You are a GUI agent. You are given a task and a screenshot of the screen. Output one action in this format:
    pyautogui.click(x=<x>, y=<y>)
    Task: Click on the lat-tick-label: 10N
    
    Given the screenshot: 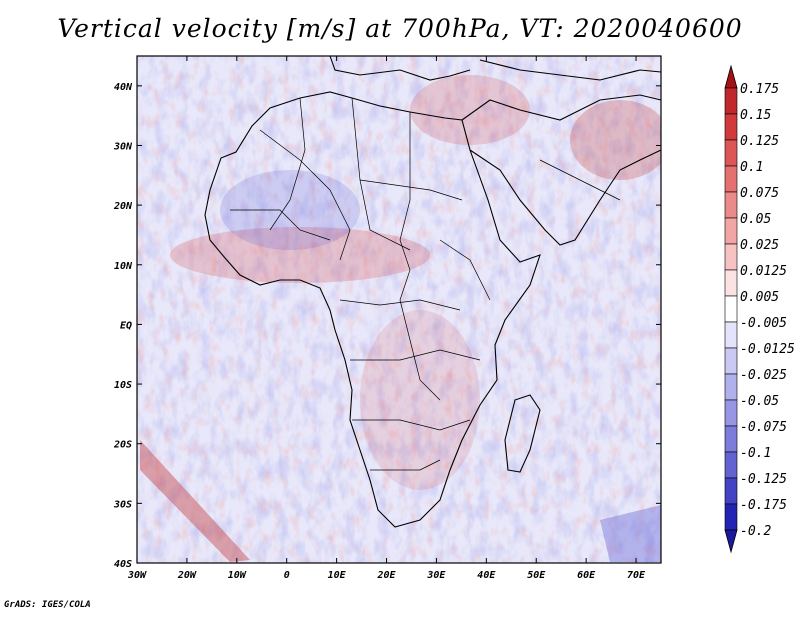 What is the action you would take?
    pyautogui.click(x=123, y=266)
    